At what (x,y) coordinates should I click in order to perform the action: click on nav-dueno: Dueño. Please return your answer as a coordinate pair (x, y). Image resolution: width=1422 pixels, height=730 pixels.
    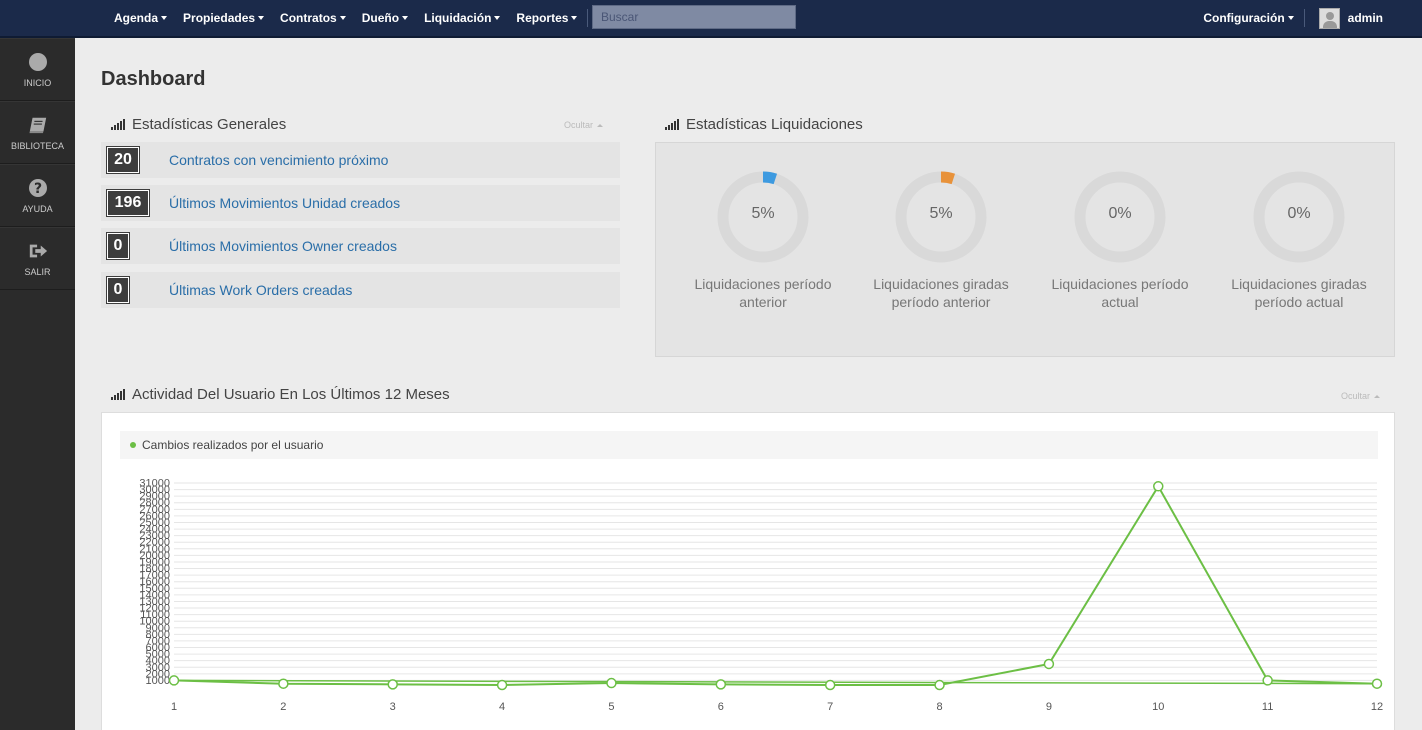
    Looking at the image, I should click on (385, 18).